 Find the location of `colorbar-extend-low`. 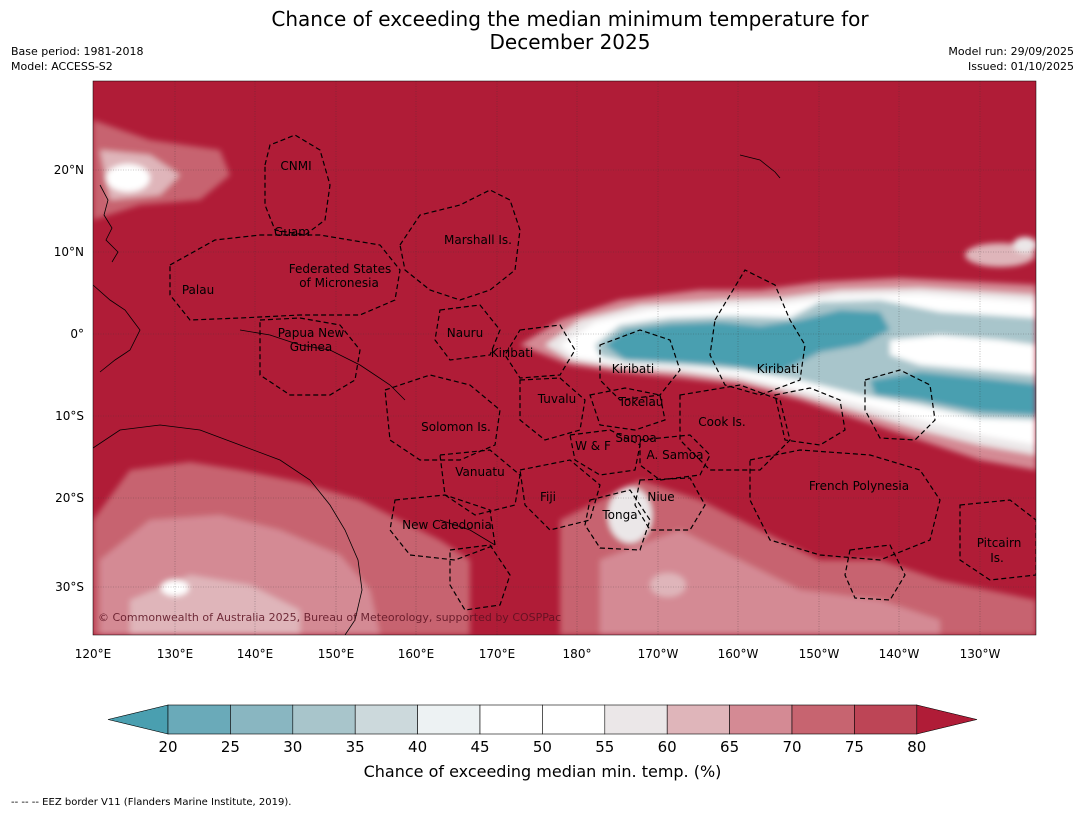

colorbar-extend-low is located at coordinates (138, 719).